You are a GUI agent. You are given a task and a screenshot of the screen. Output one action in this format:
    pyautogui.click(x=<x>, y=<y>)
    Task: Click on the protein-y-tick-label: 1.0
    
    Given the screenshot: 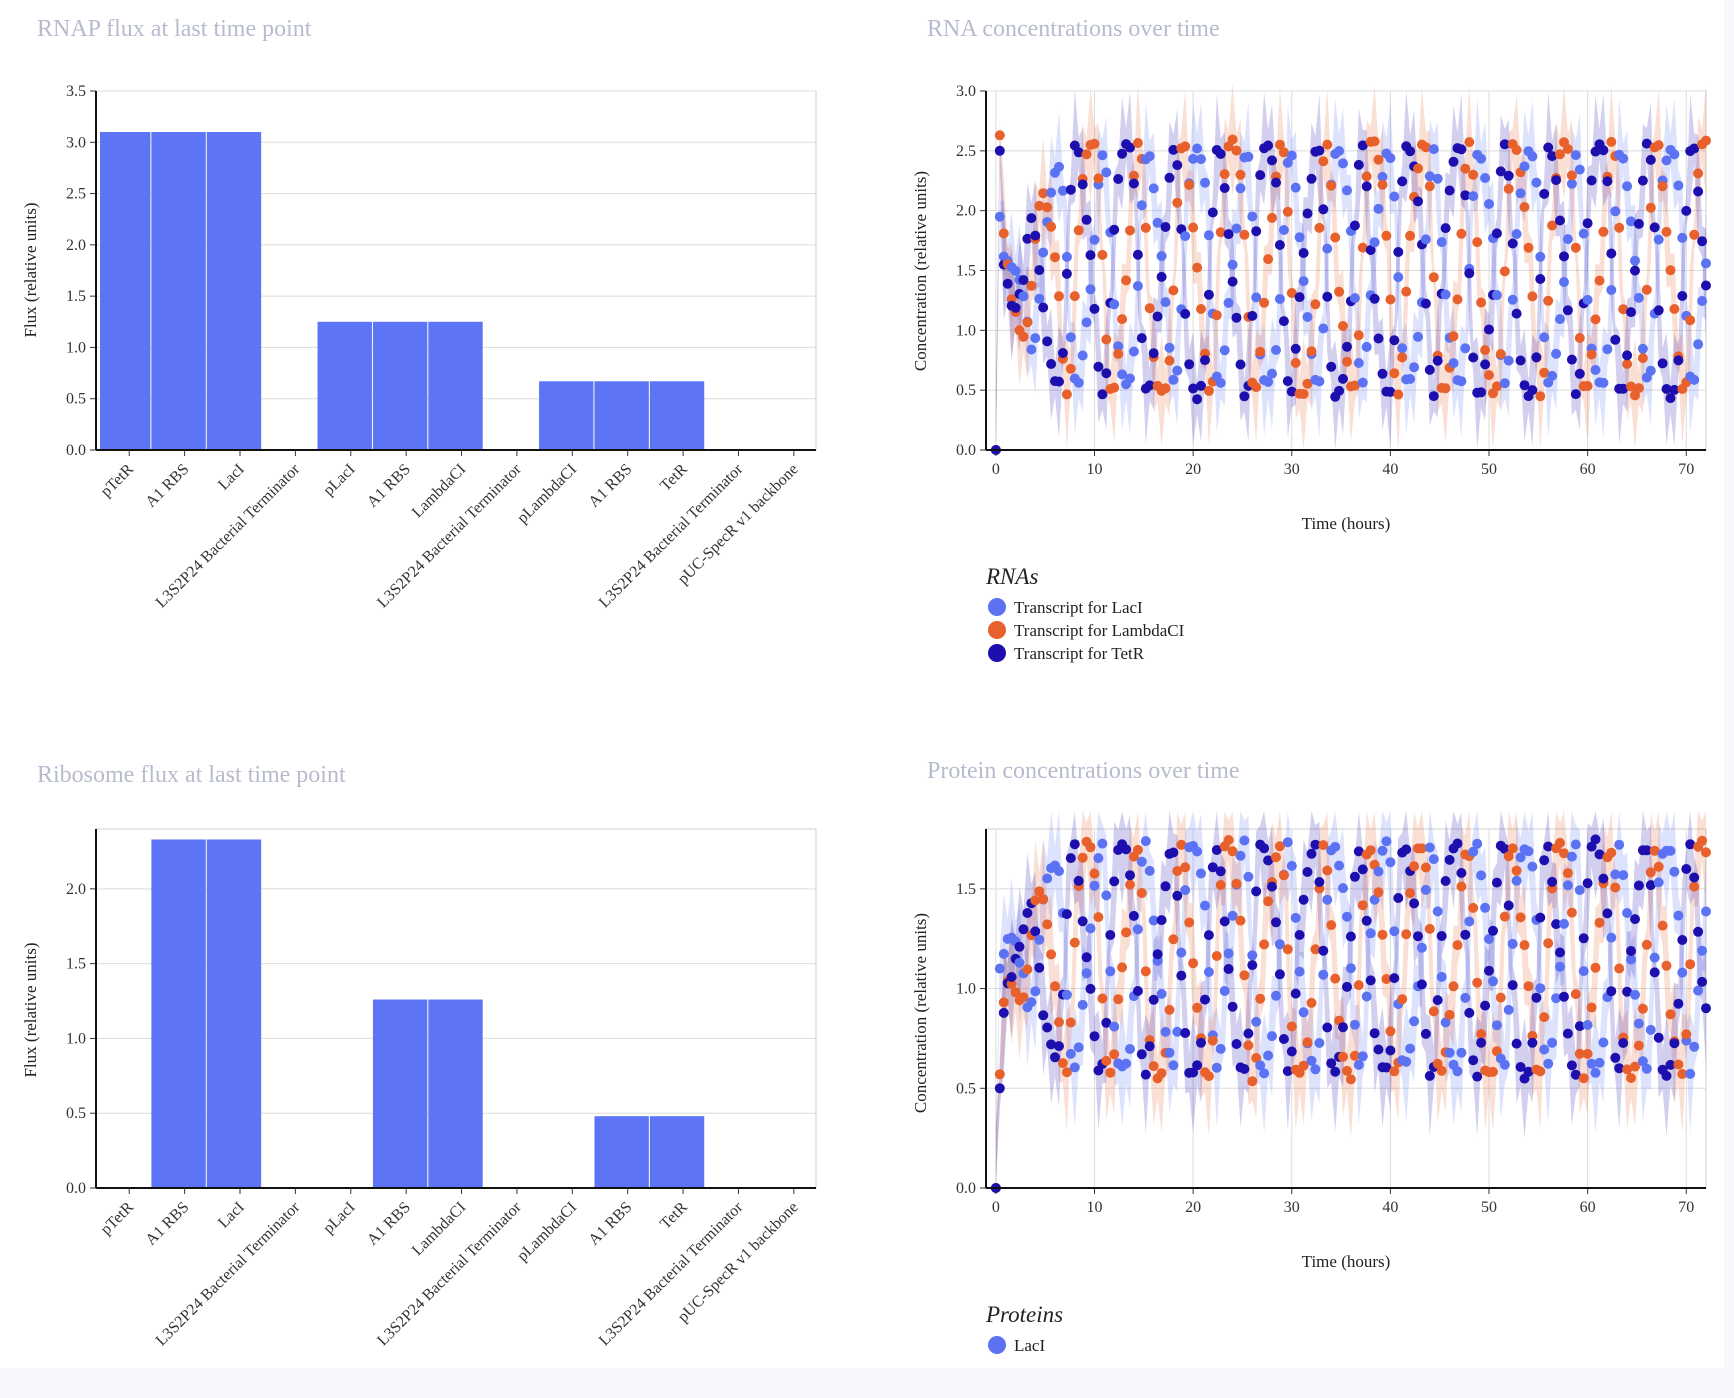 What is the action you would take?
    pyautogui.click(x=966, y=989)
    